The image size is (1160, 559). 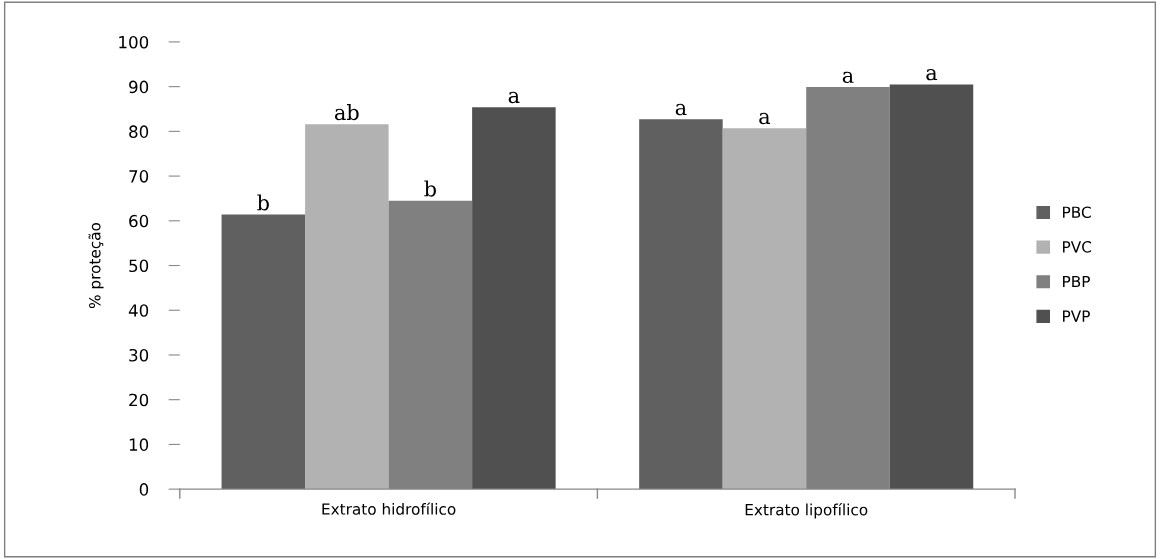 What do you see at coordinates (1076, 281) in the screenshot?
I see `legend-label: PBP` at bounding box center [1076, 281].